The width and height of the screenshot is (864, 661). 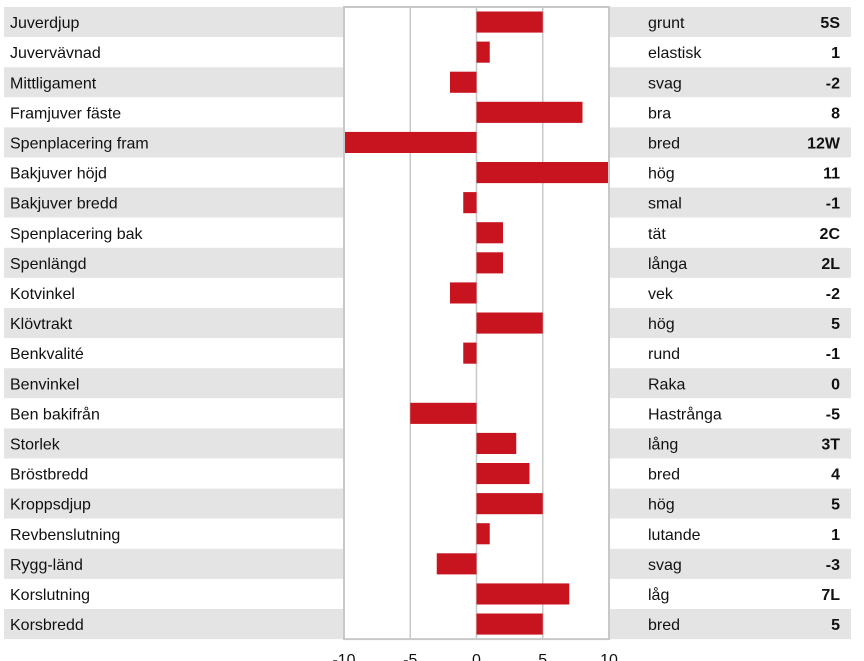 I want to click on trait-value-label: 7L, so click(x=830, y=595).